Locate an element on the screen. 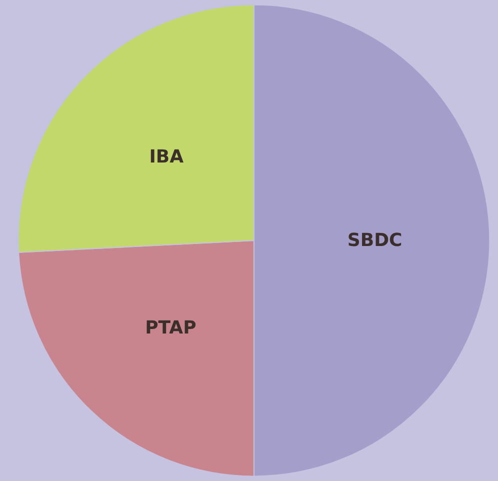 This screenshot has width=498, height=481. slice-label: PTAP is located at coordinates (170, 328).